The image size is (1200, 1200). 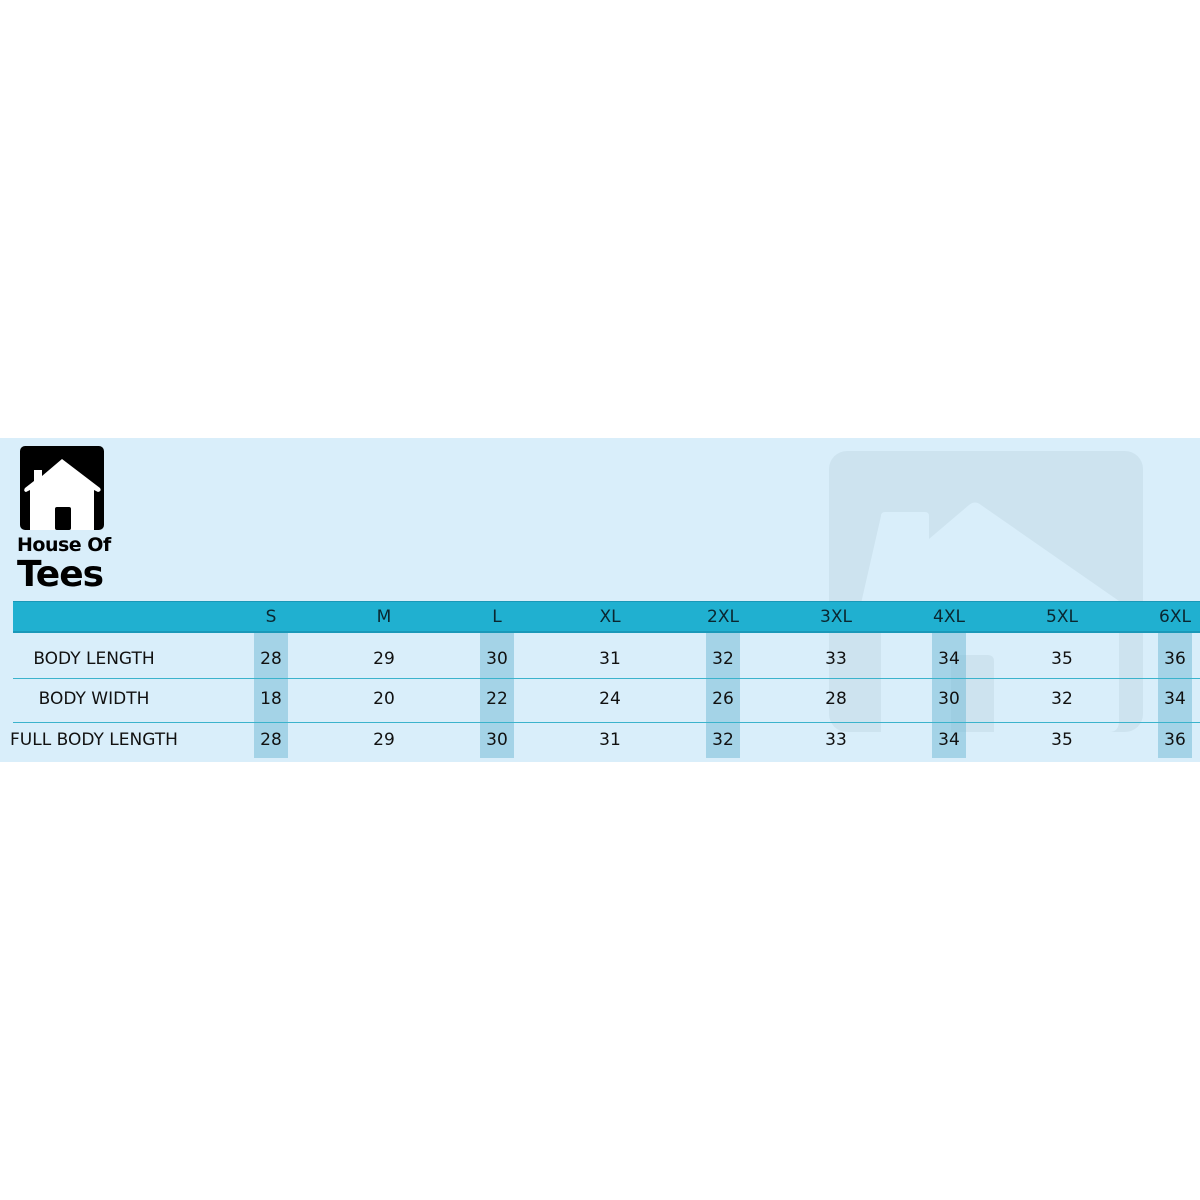 I want to click on row-label: FULL BODY LENGTH, so click(x=94, y=740).